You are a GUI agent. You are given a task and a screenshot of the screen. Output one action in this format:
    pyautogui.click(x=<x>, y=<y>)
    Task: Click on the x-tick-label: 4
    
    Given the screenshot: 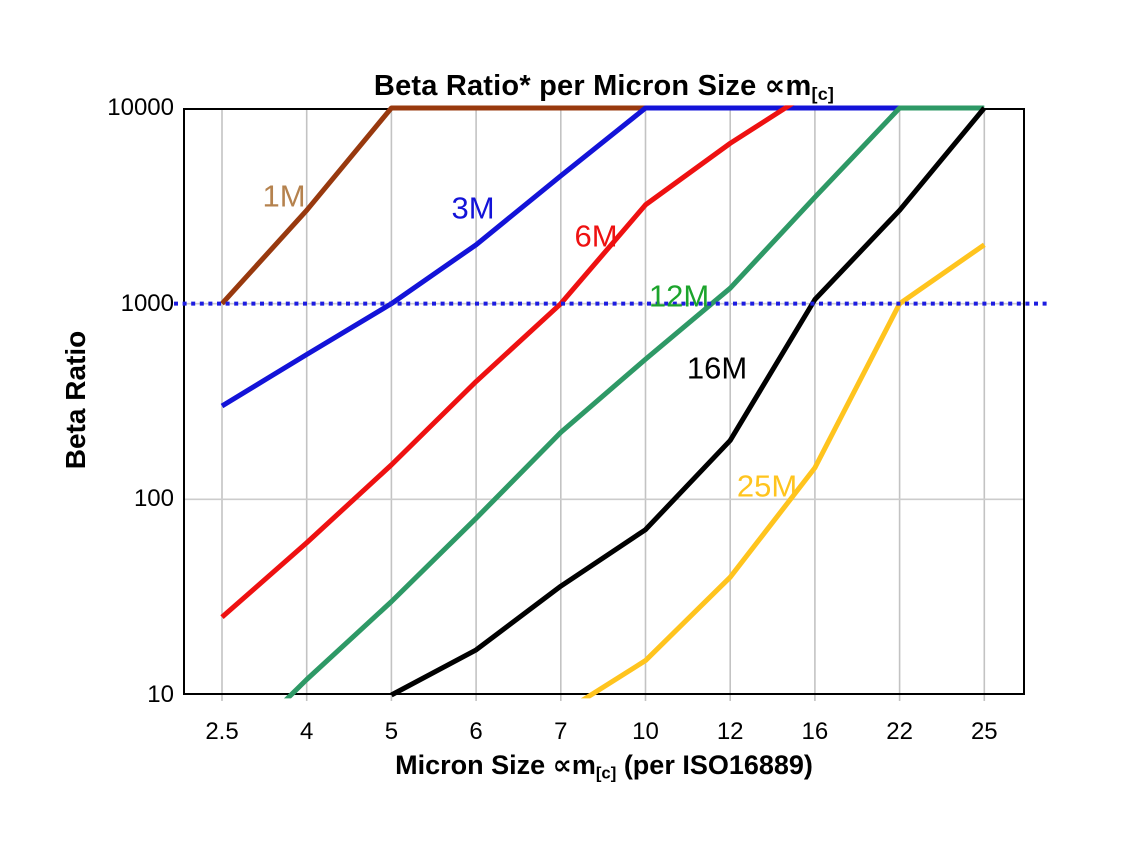 What is the action you would take?
    pyautogui.click(x=307, y=731)
    